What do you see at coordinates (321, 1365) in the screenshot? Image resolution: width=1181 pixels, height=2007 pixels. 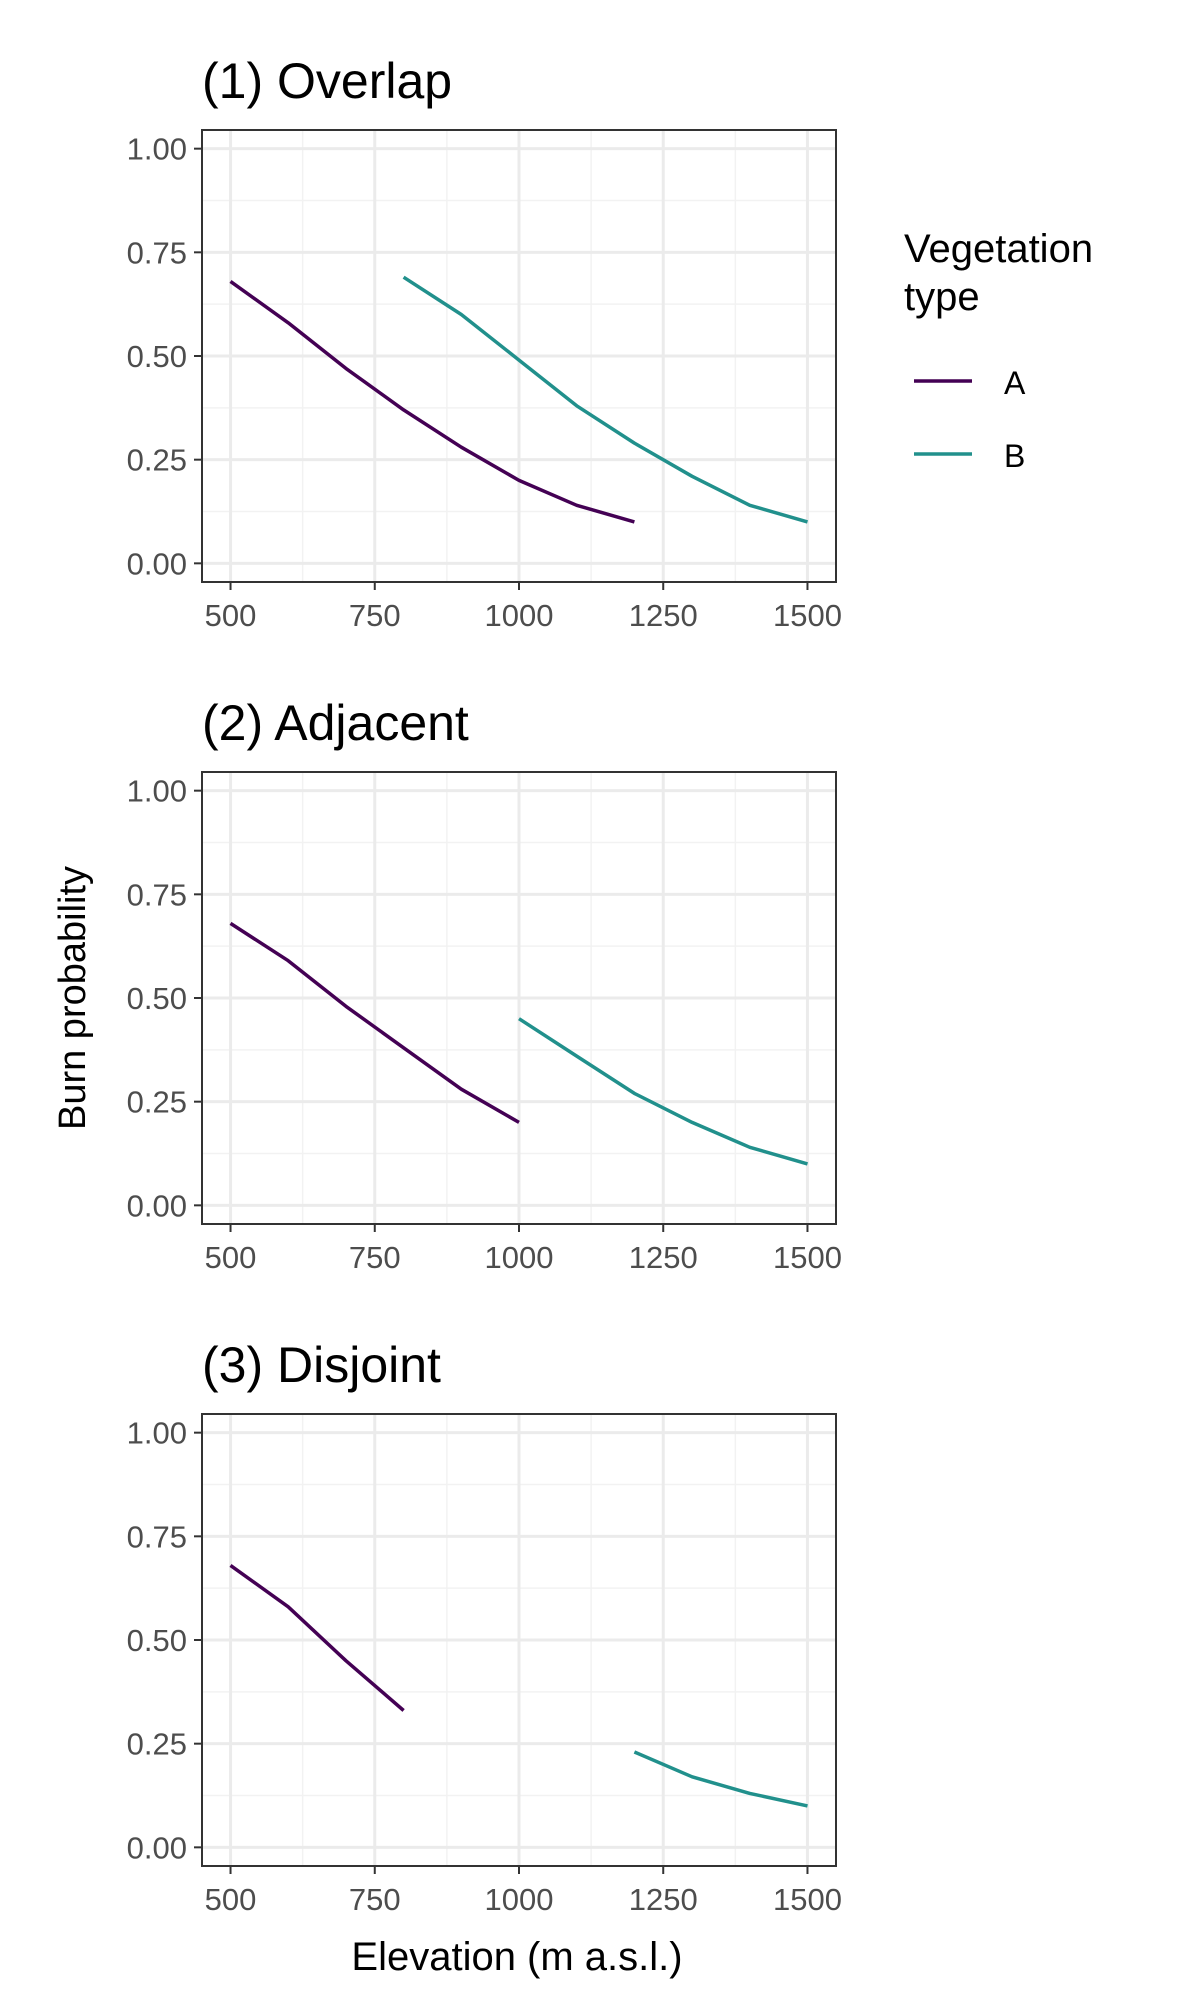 I see `panel-title: (3) Disjoint` at bounding box center [321, 1365].